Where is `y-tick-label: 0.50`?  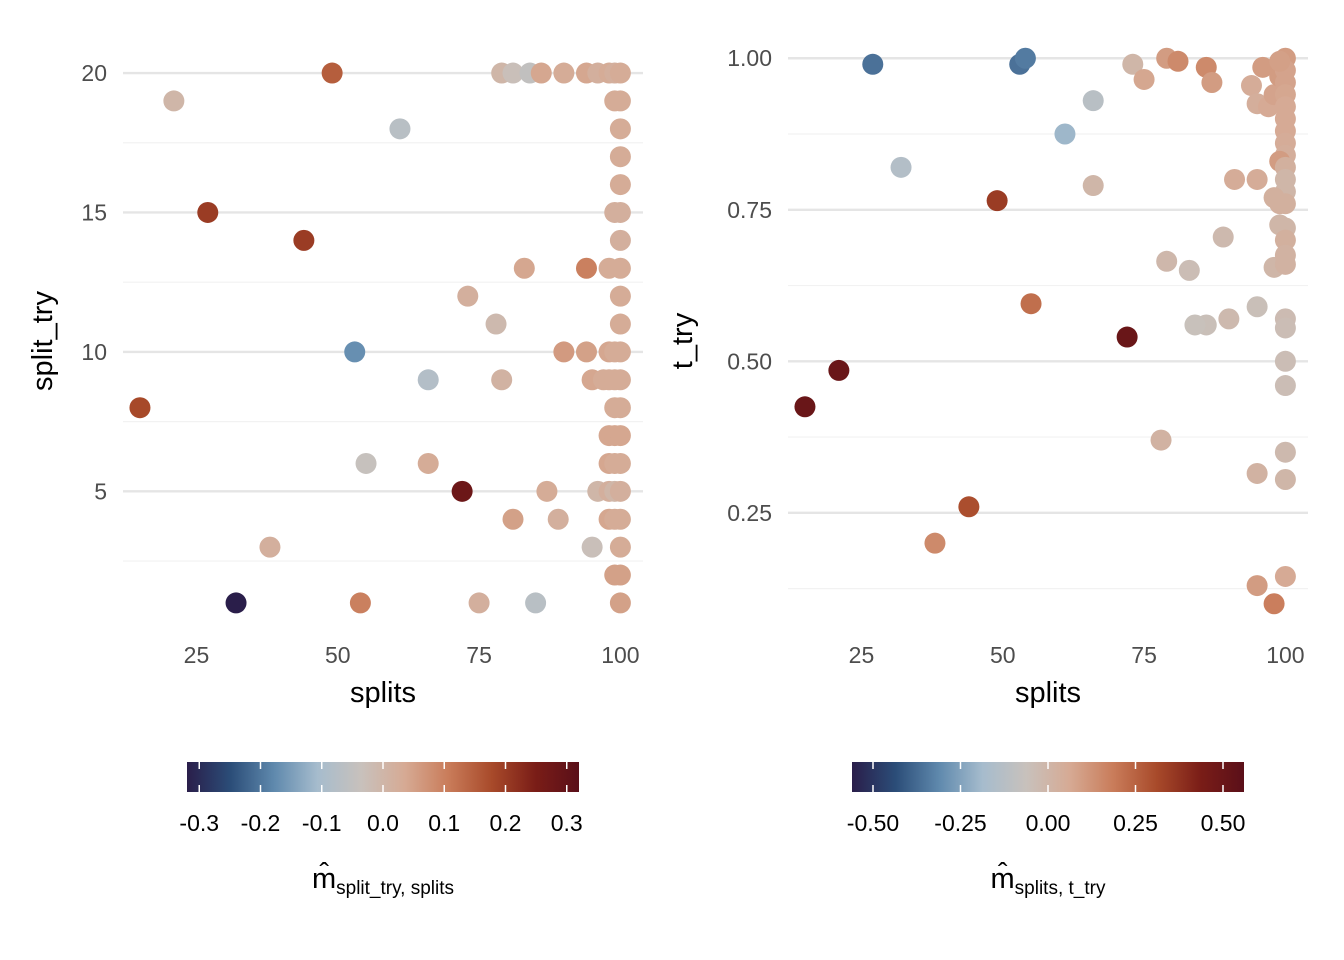 y-tick-label: 0.50 is located at coordinates (749, 361).